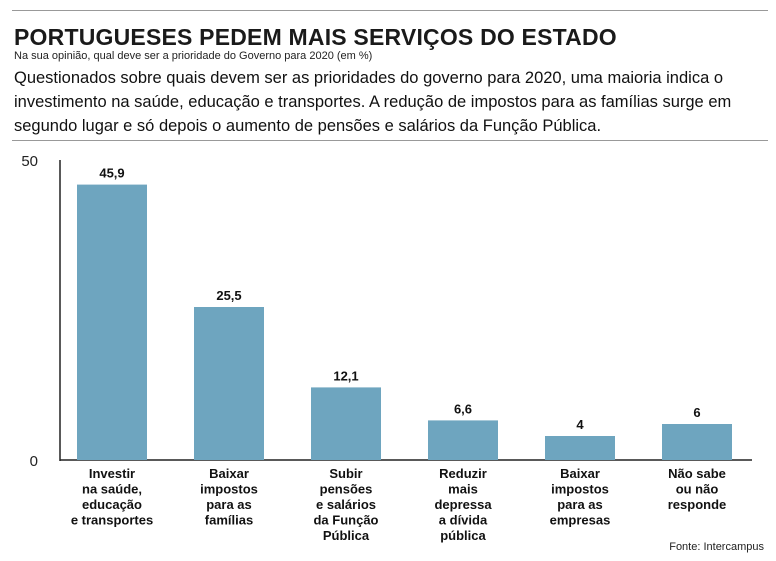 The image size is (776, 561). What do you see at coordinates (112, 504) in the screenshot?
I see `category-label-line: educação` at bounding box center [112, 504].